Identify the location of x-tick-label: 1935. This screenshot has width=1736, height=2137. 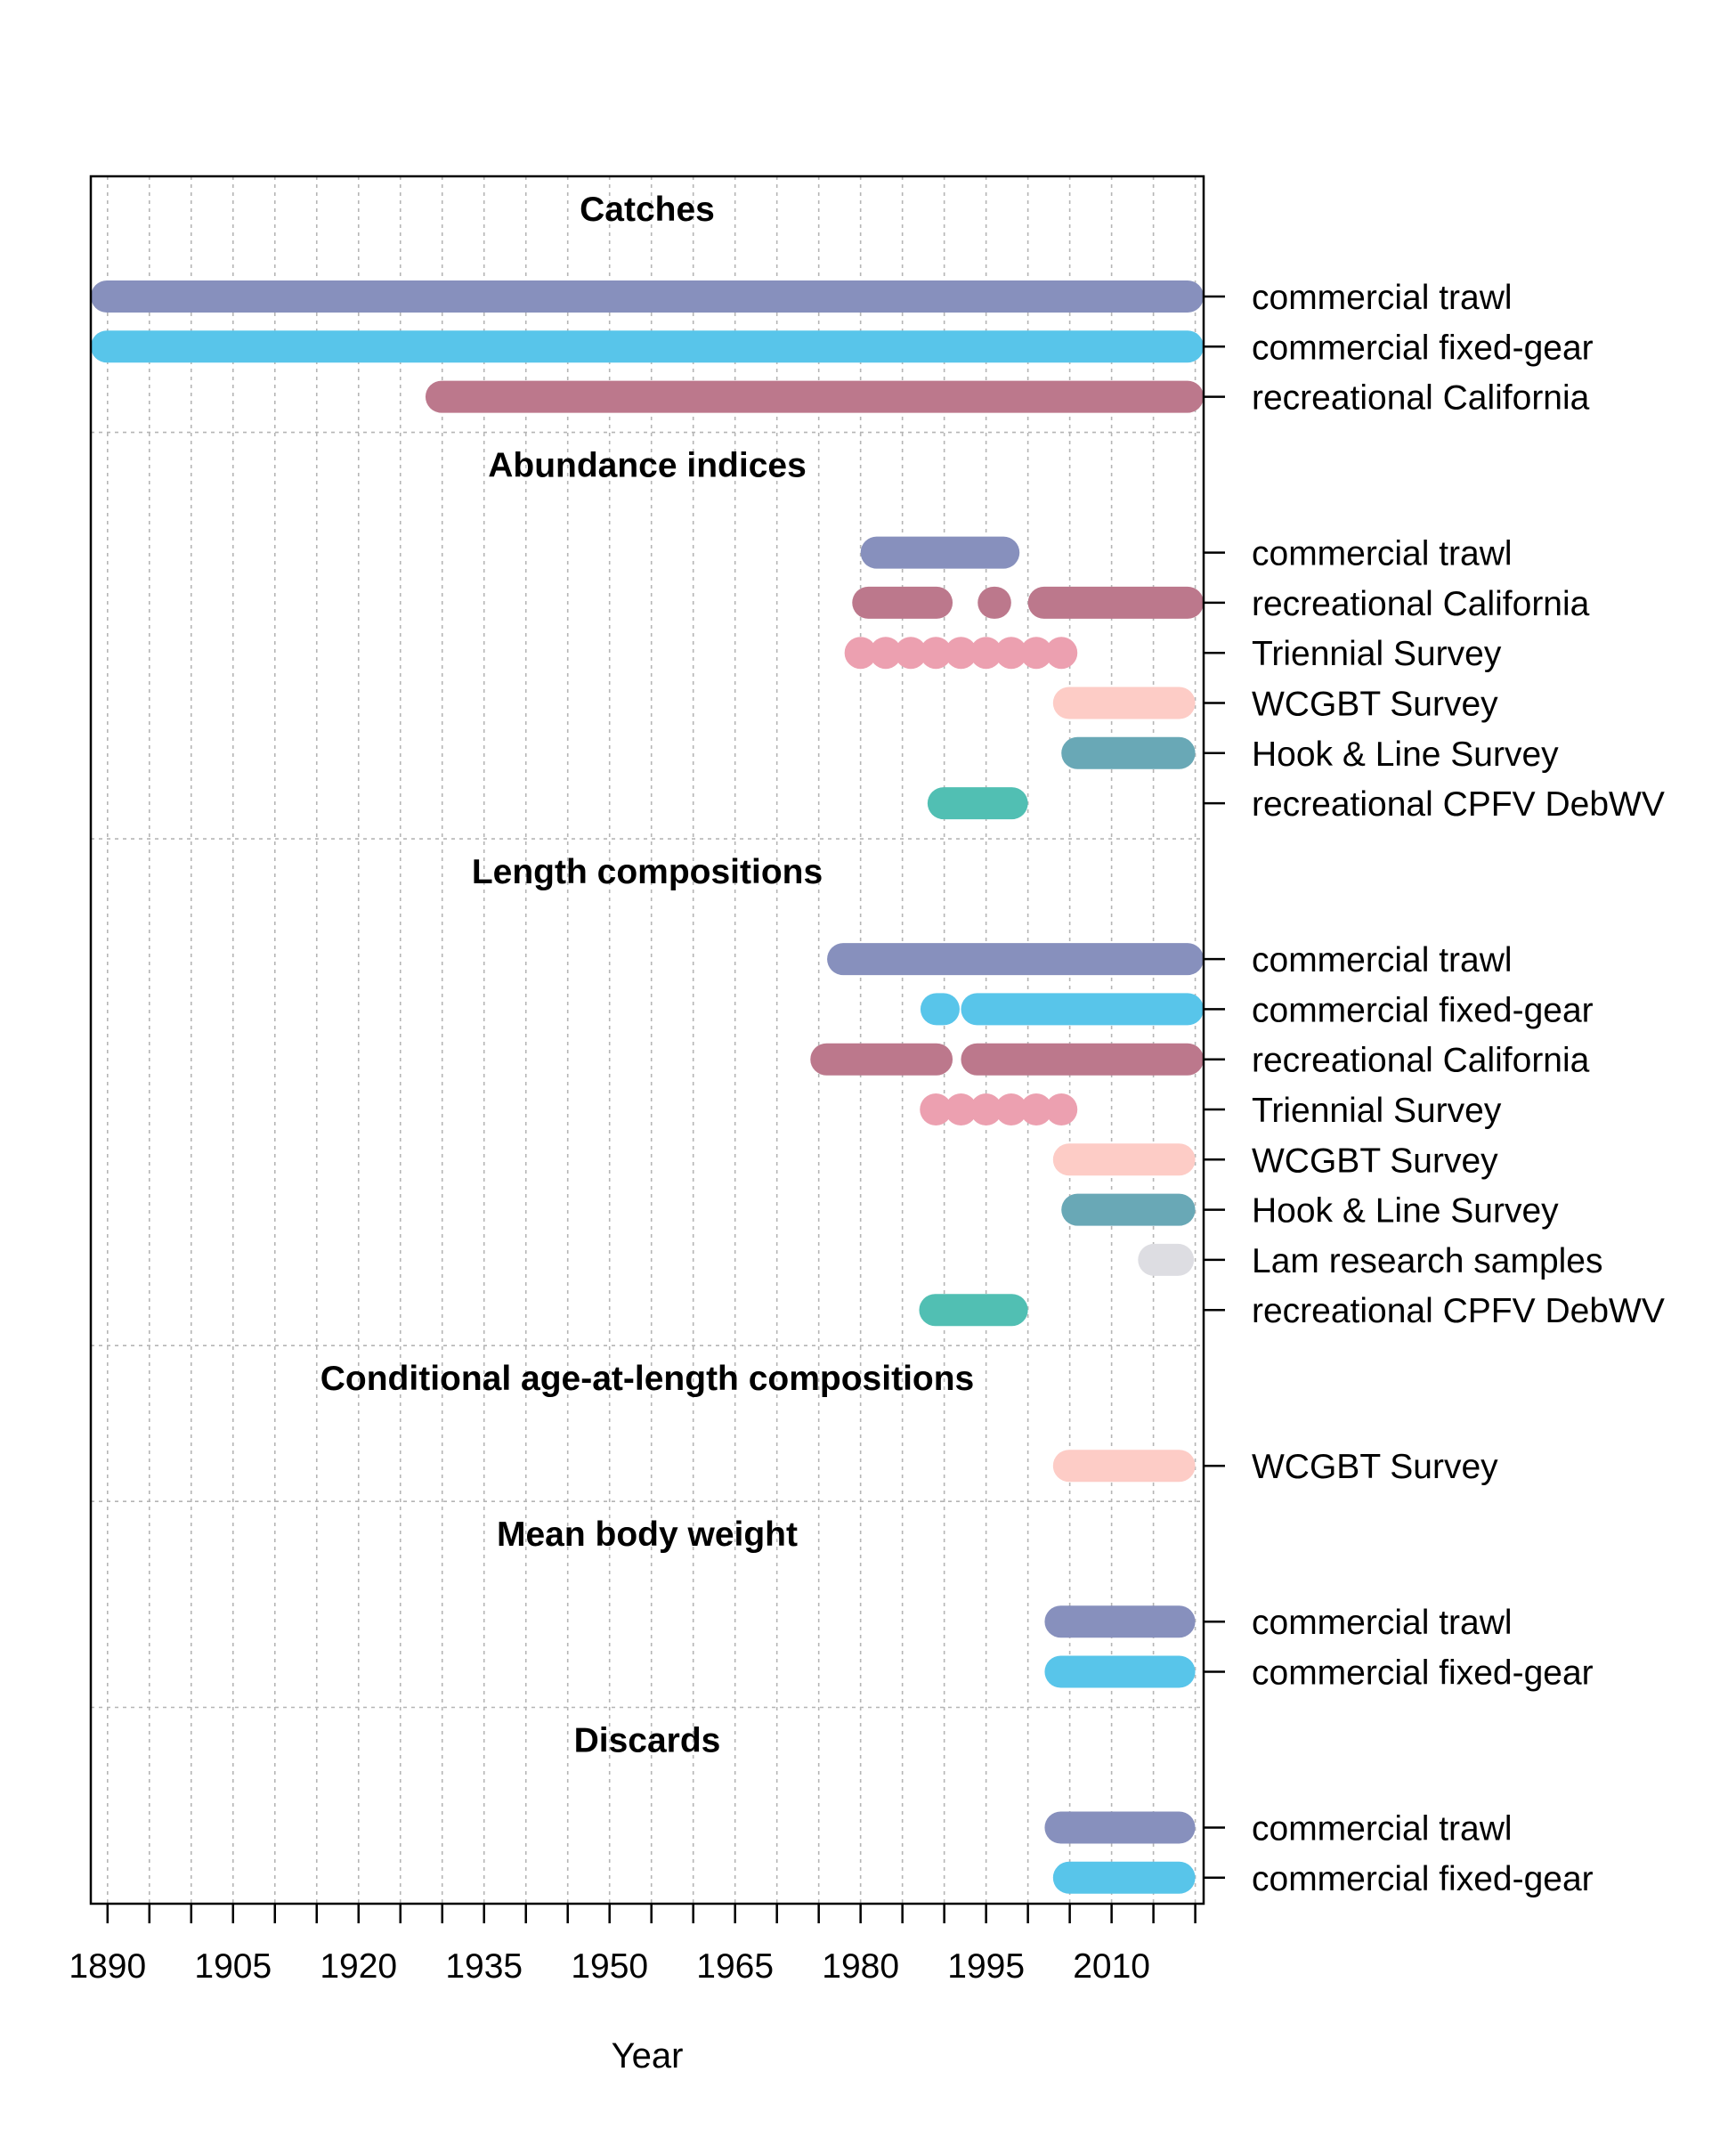
(484, 1966).